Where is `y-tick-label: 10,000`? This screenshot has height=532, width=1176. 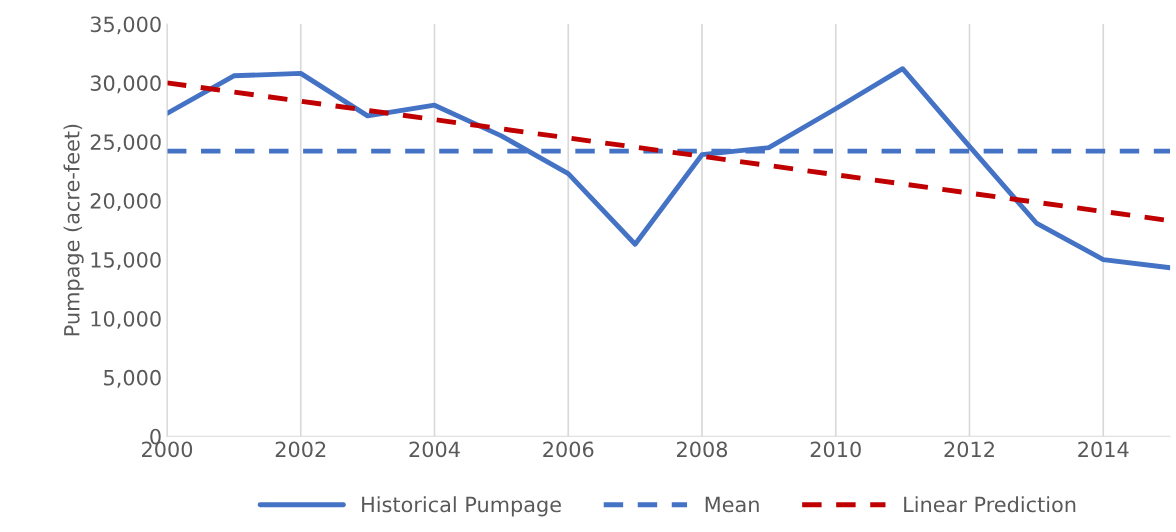 y-tick-label: 10,000 is located at coordinates (126, 319).